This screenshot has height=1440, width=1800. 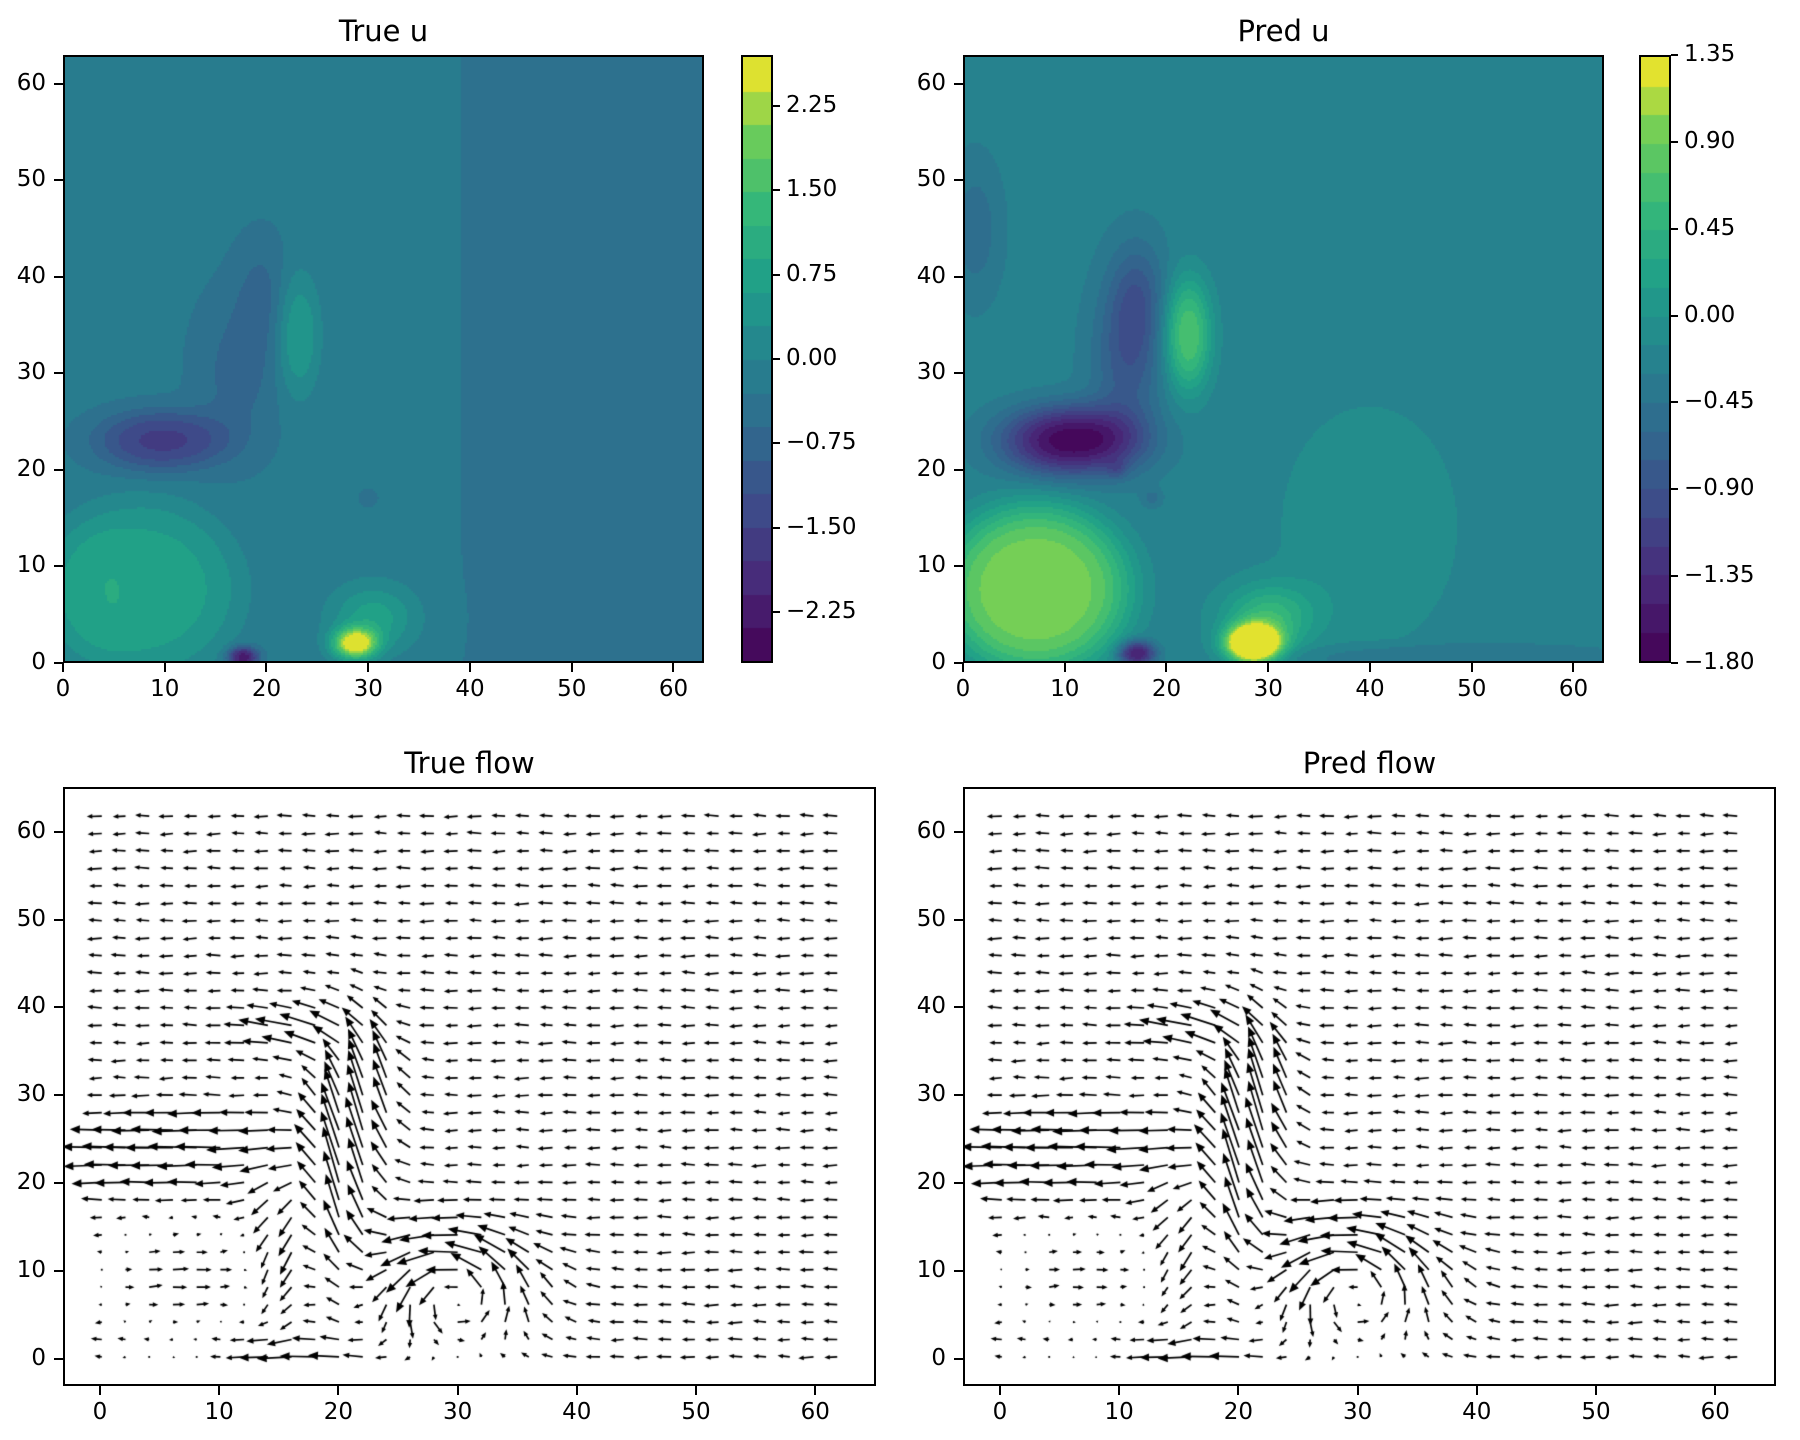 I want to click on colorbar-tick-label: 0.75, so click(x=812, y=273).